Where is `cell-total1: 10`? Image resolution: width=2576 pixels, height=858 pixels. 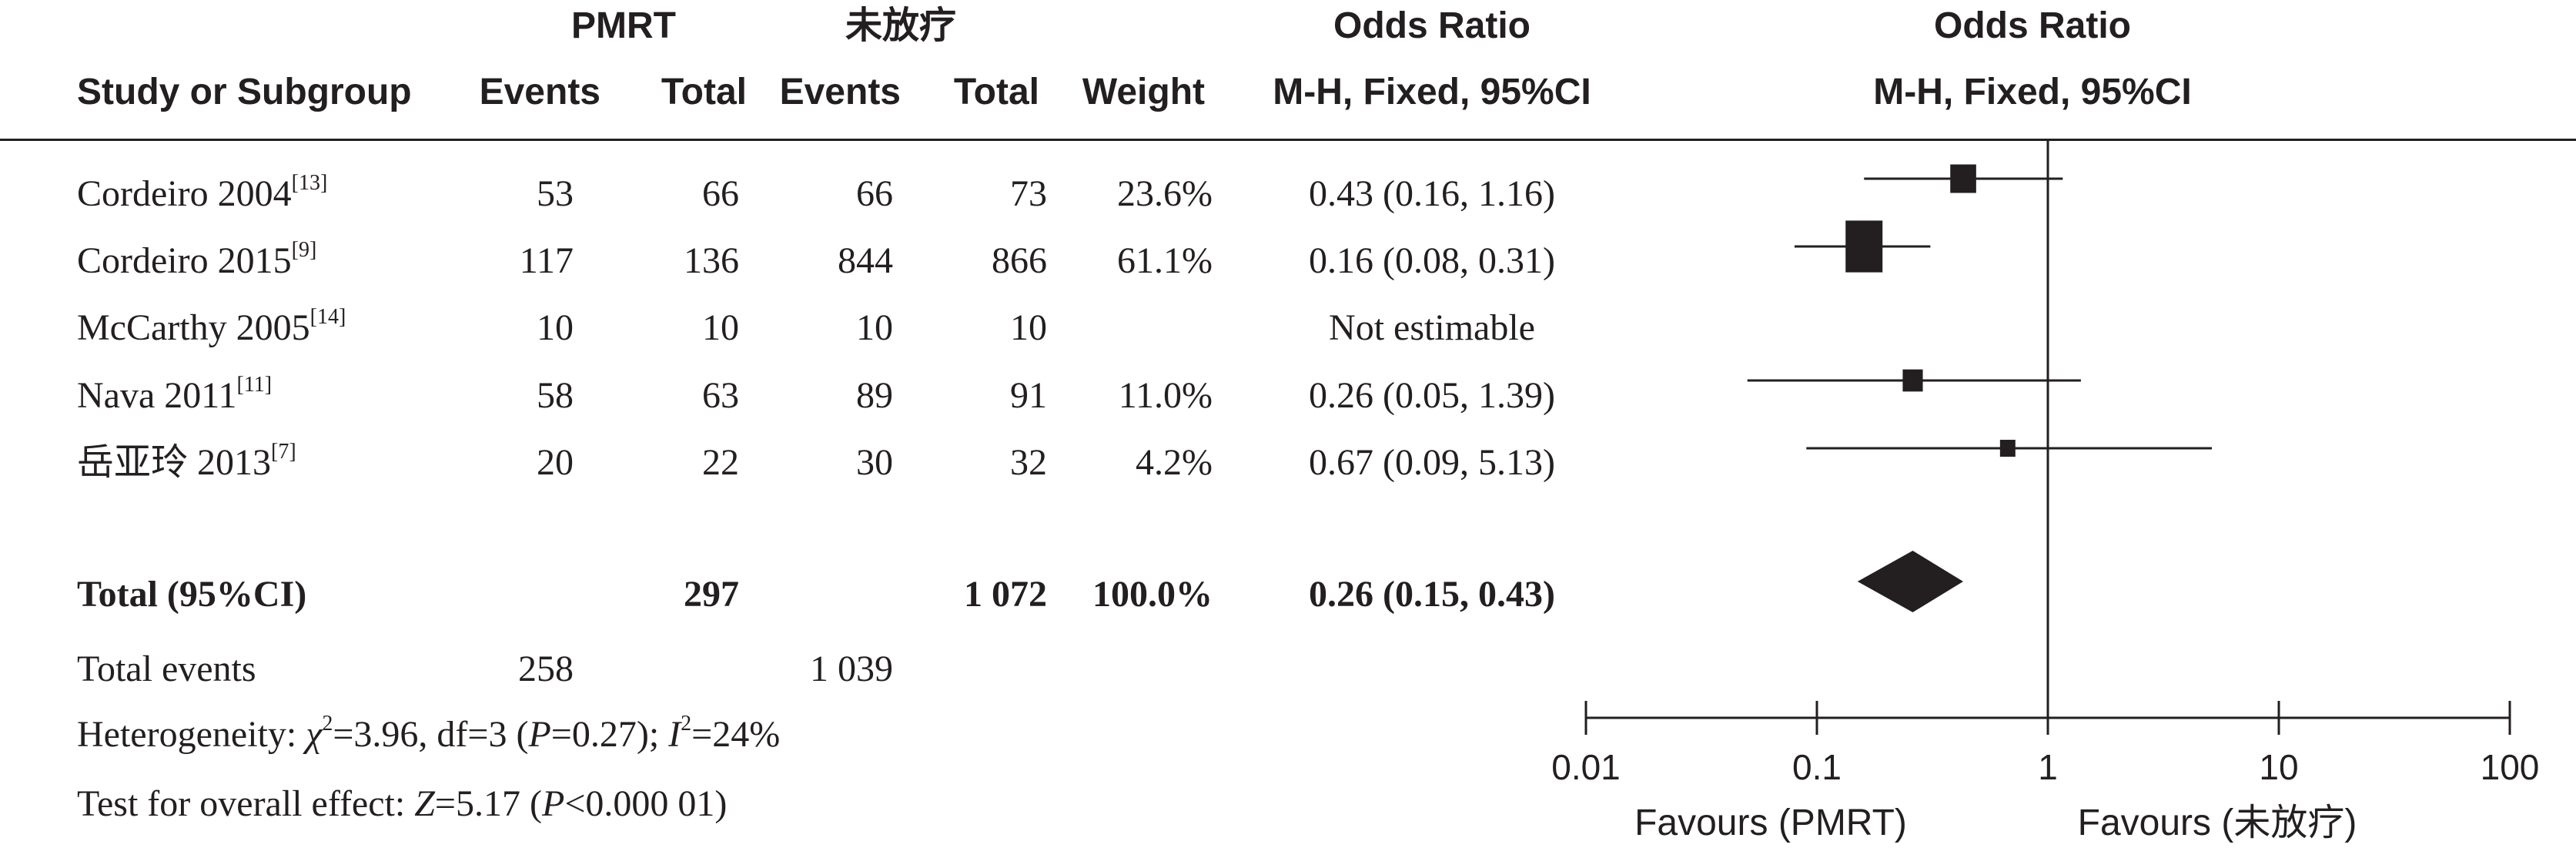
cell-total1: 10 is located at coordinates (720, 327).